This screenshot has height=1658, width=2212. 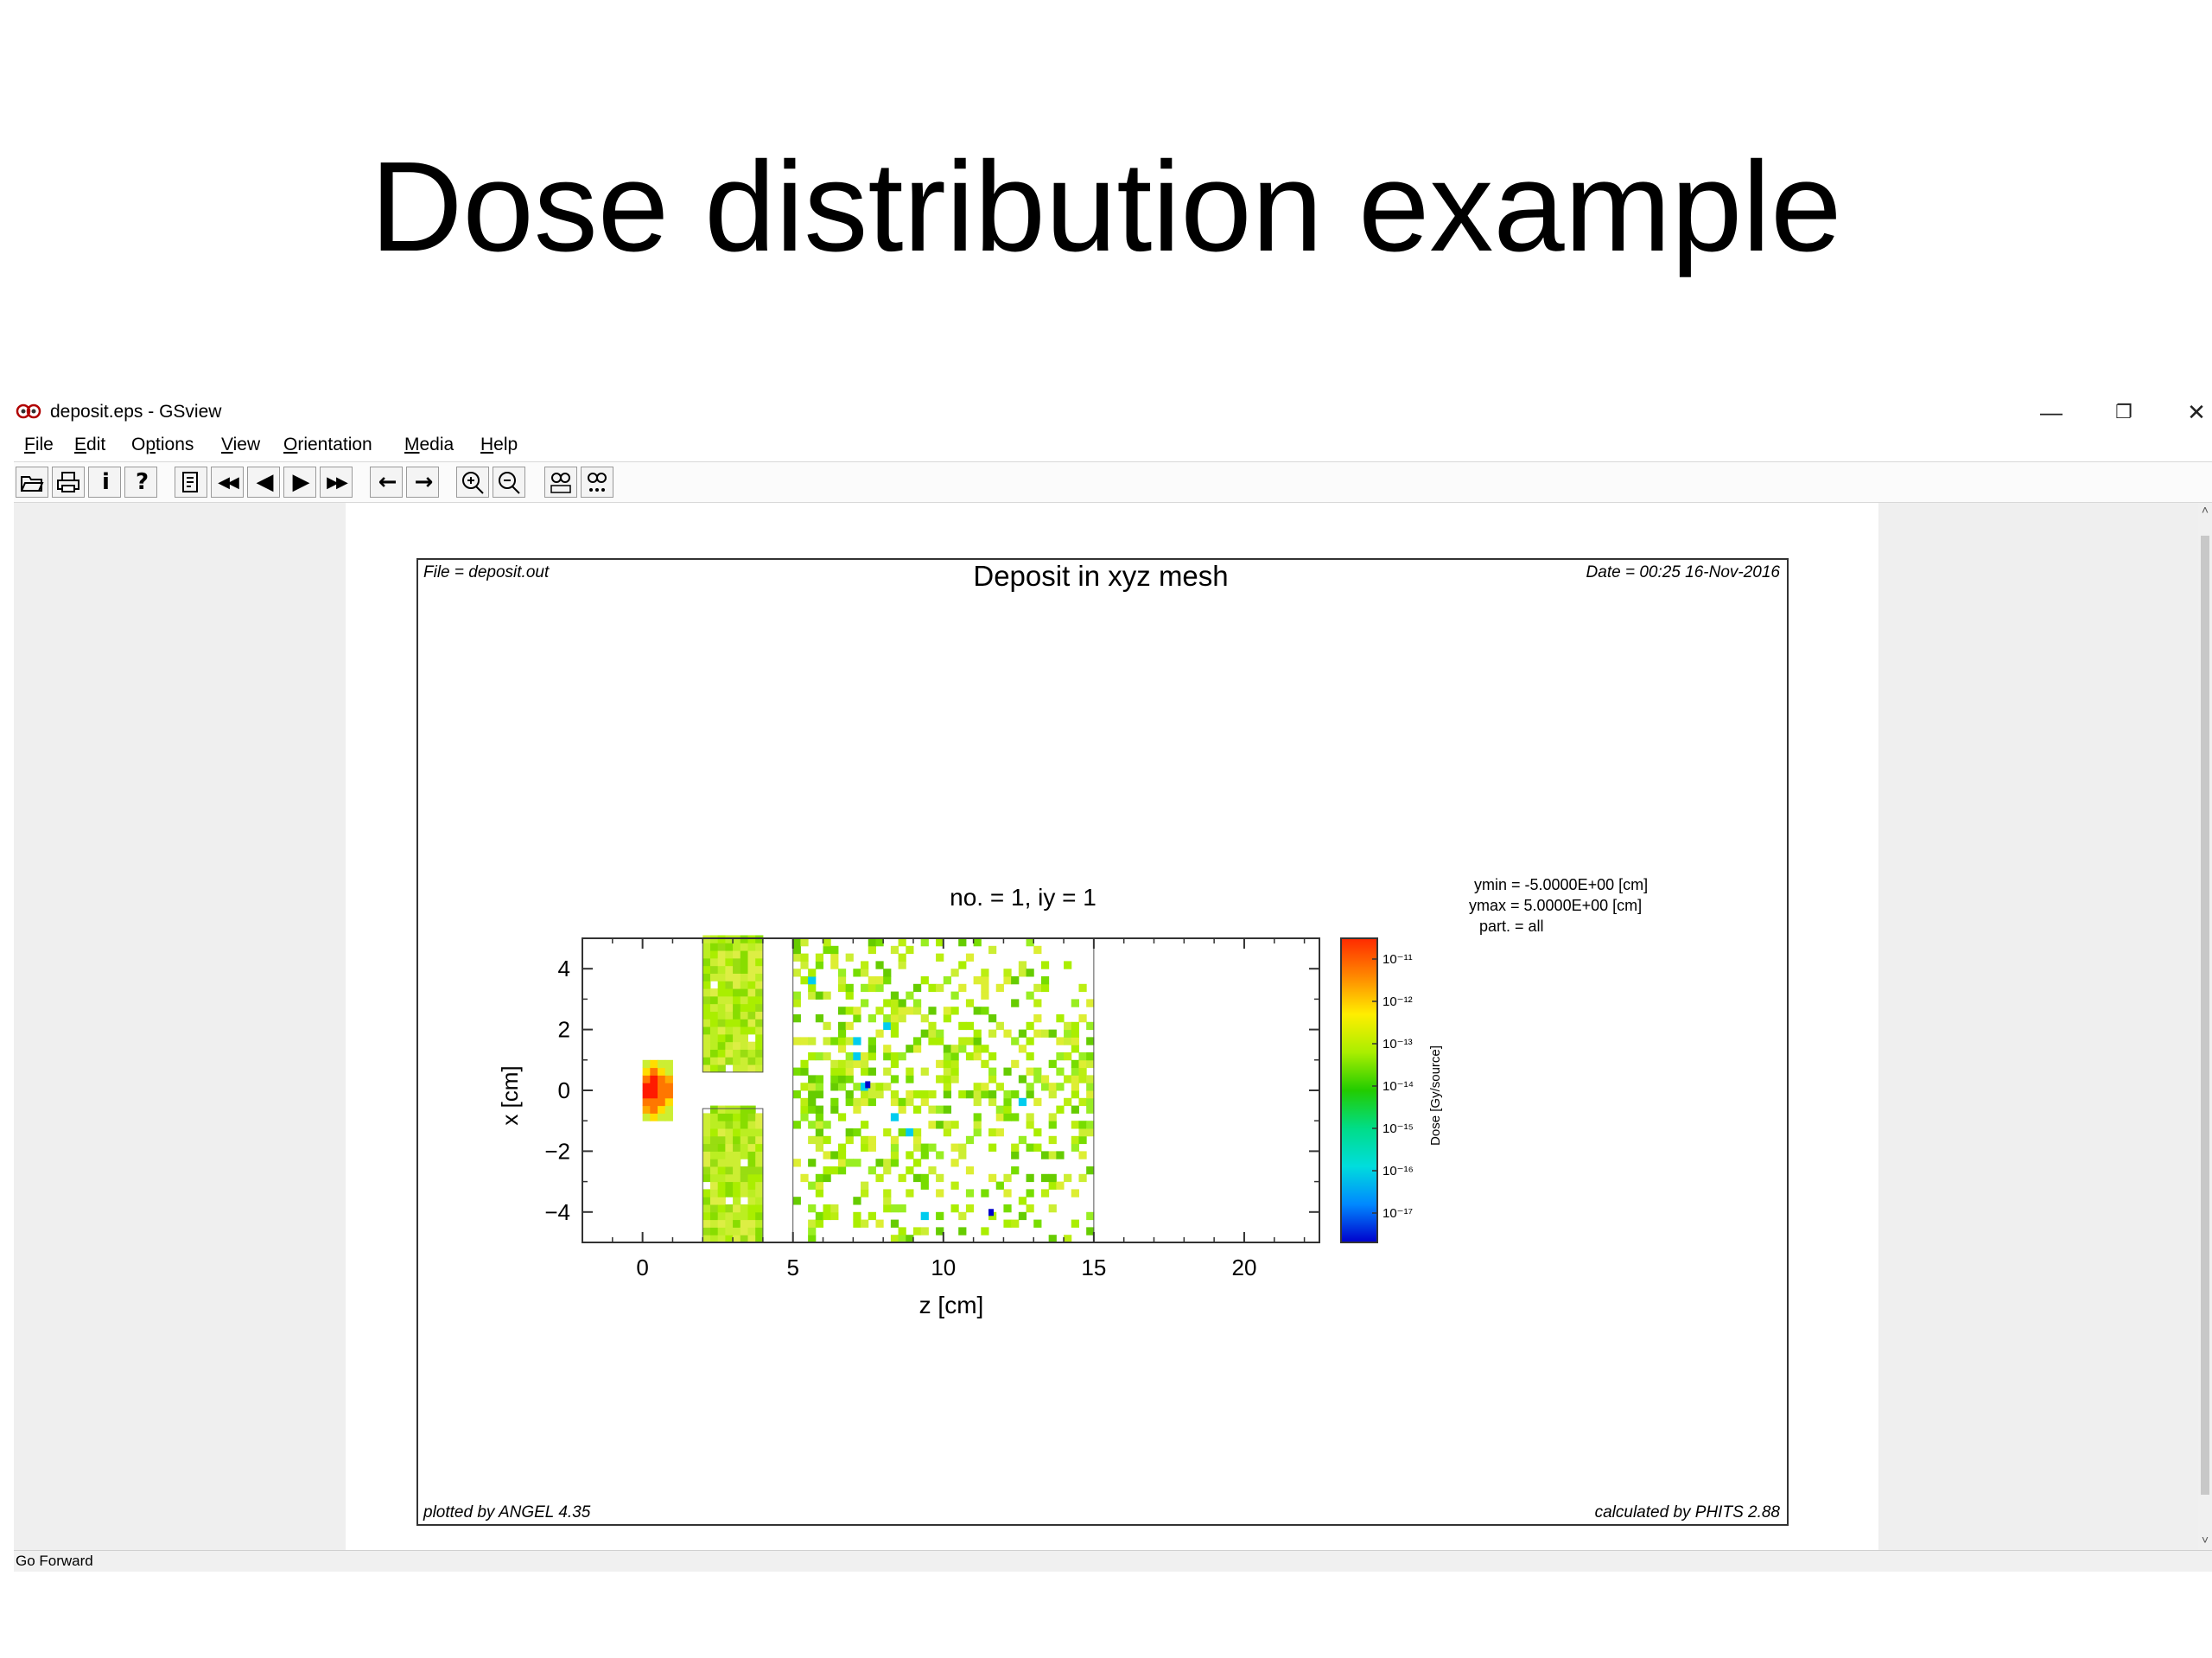 I want to click on info-button: i, so click(x=104, y=482).